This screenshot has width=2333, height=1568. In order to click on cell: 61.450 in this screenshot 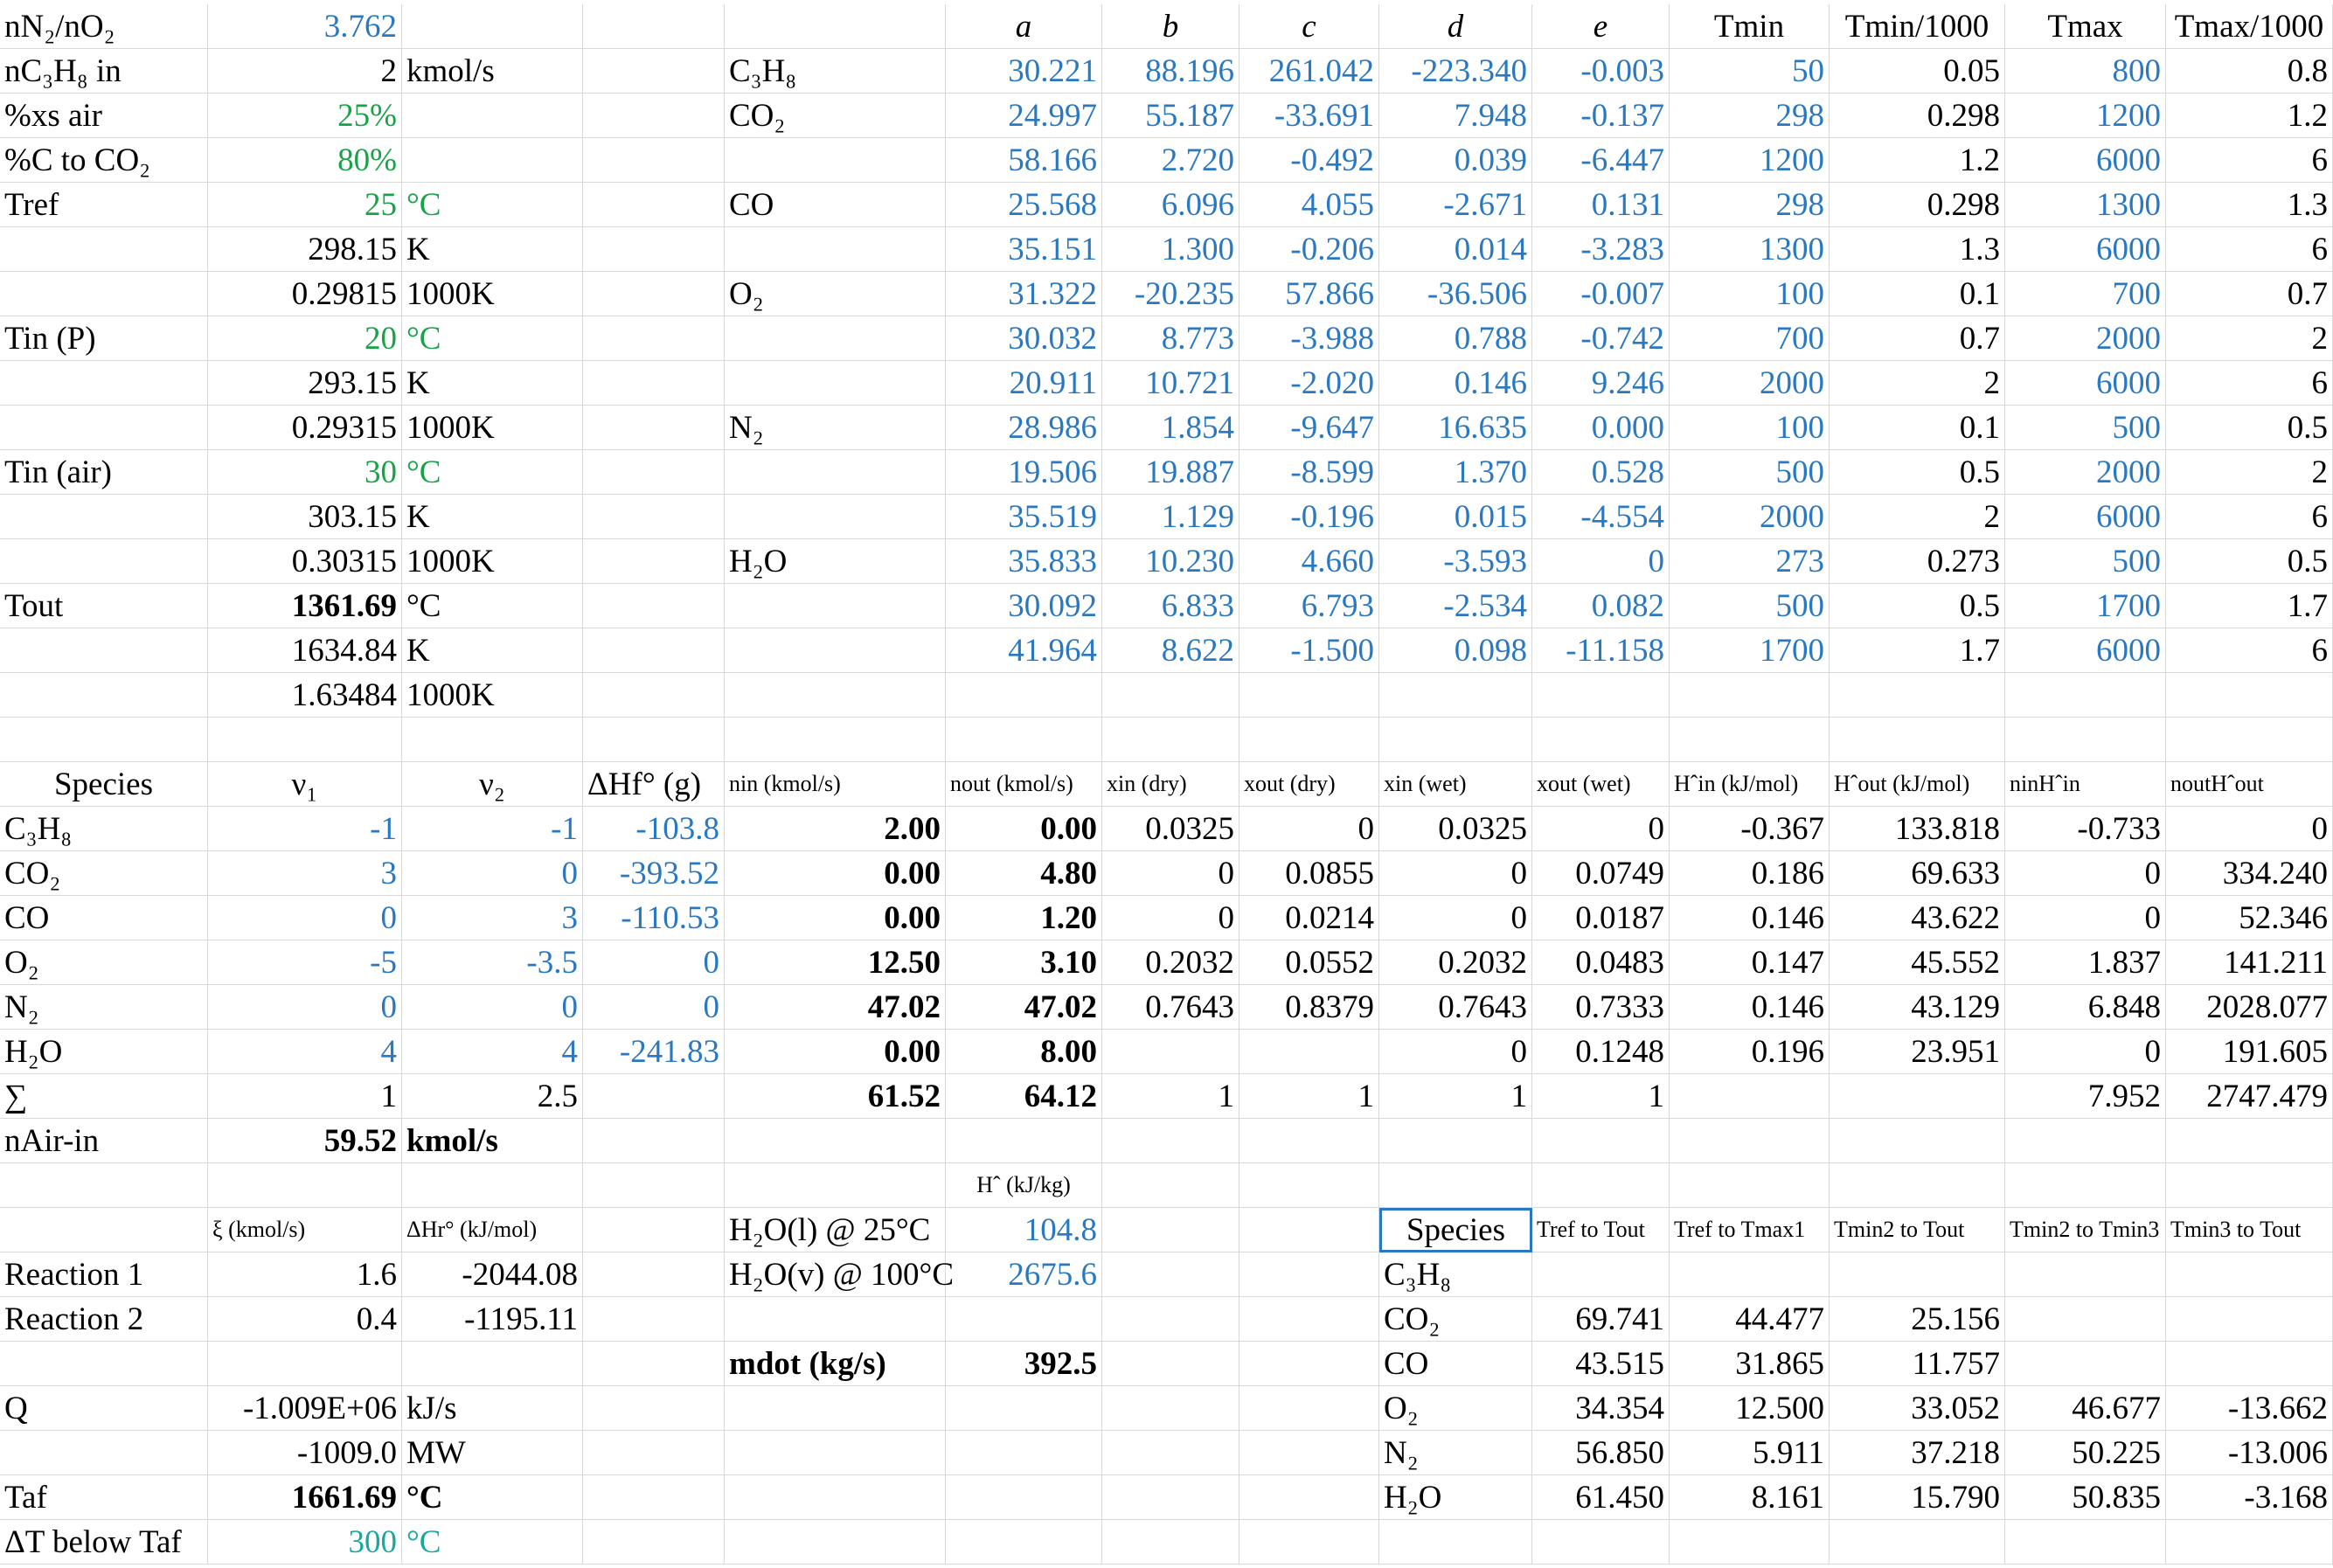, I will do `click(1601, 1498)`.